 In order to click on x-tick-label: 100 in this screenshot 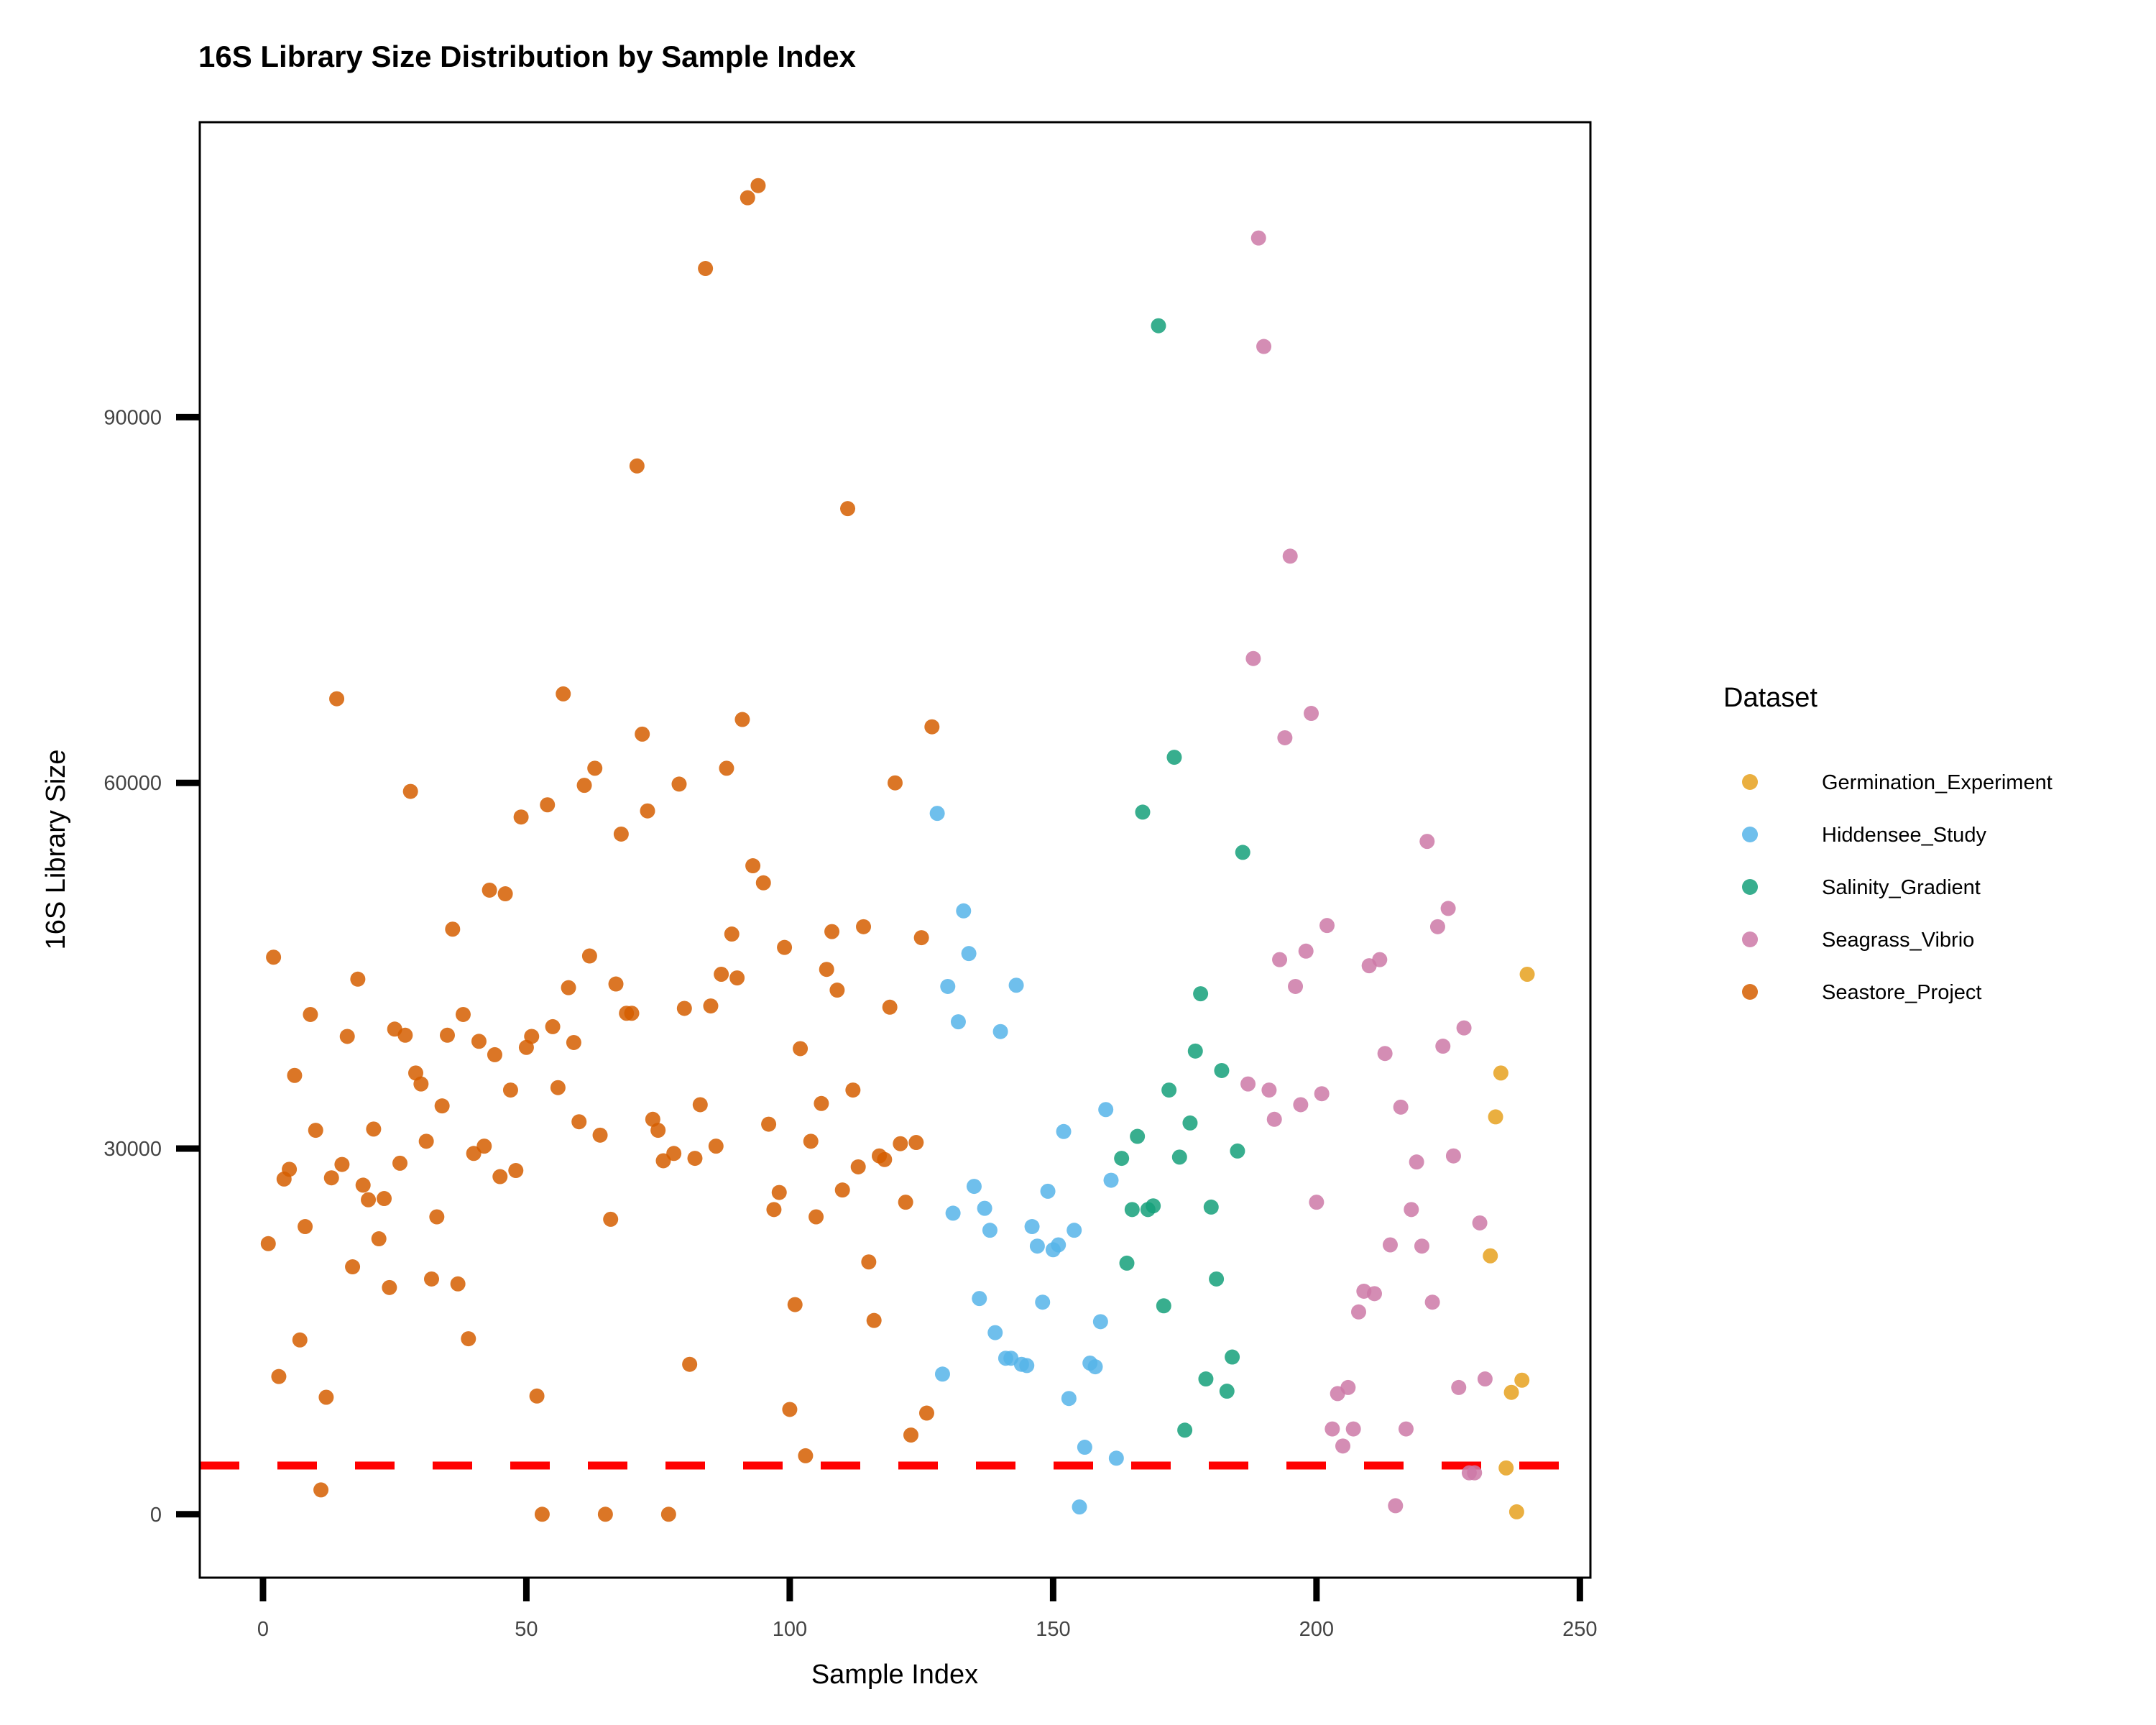, I will do `click(790, 1629)`.